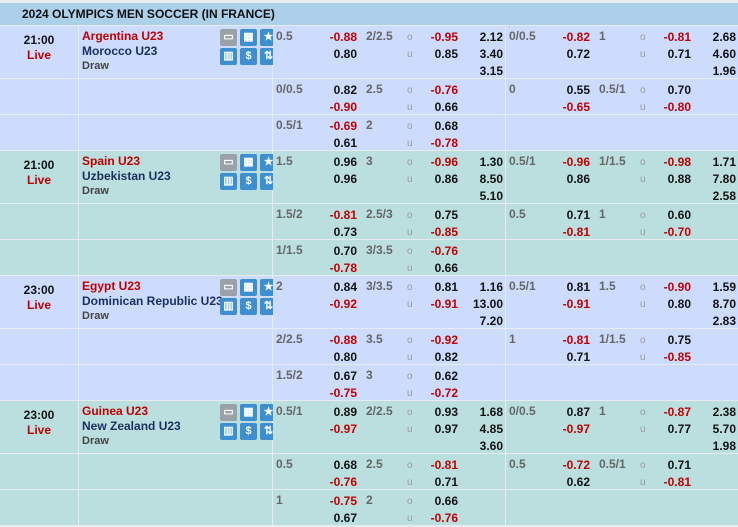  Describe the element at coordinates (345, 518) in the screenshot. I see `away-handicap-odds: 0.67` at that location.